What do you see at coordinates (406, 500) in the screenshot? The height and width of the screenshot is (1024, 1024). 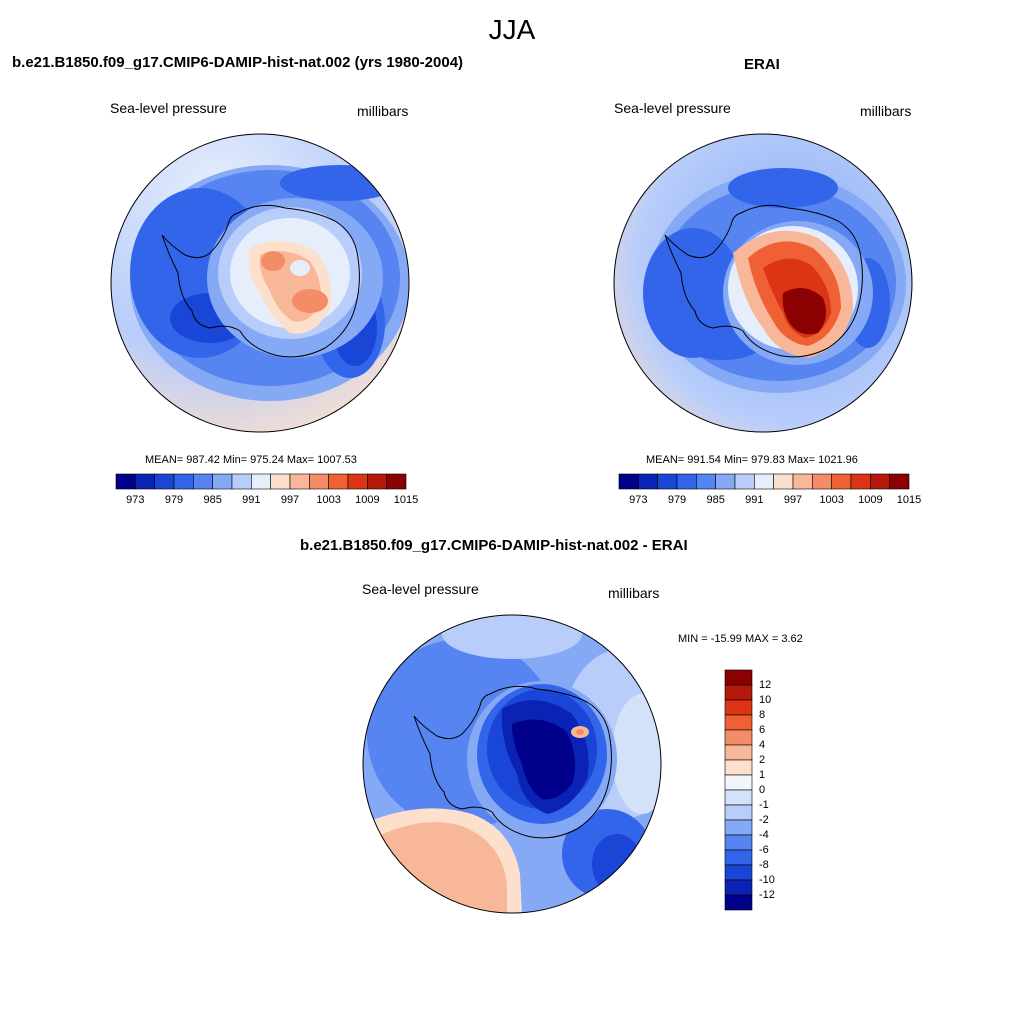 I see `panel1-colorbar-tick-label: 1015` at bounding box center [406, 500].